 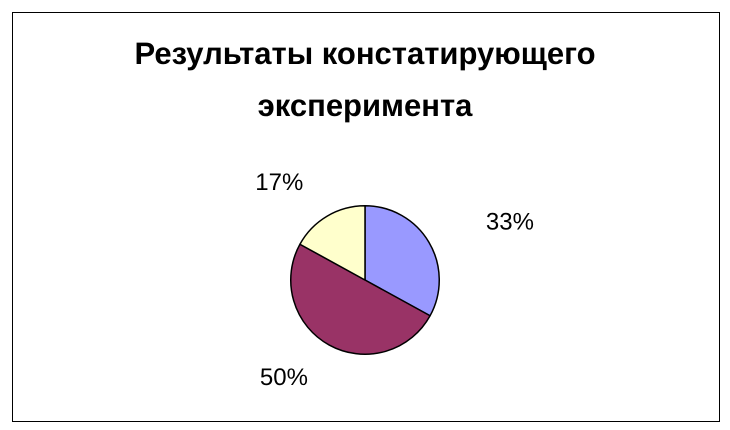 I want to click on data-label: 50%, so click(x=284, y=377).